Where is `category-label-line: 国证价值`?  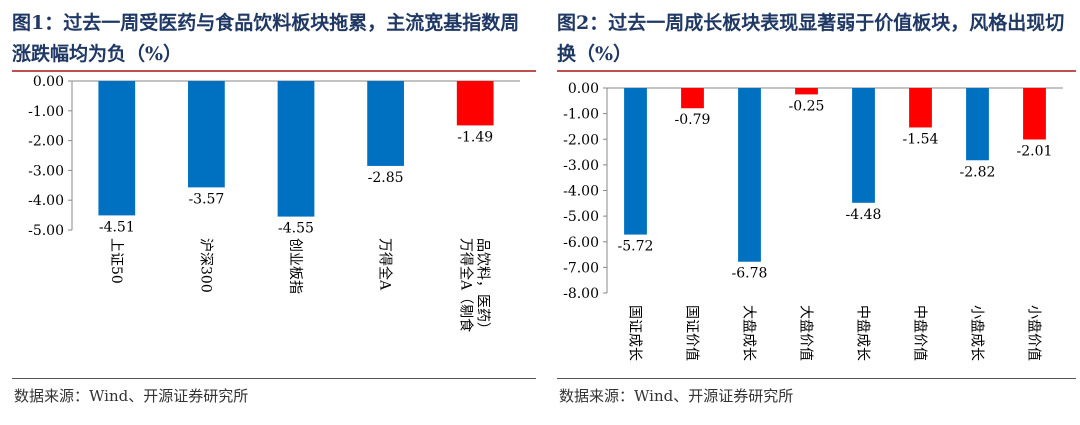 category-label-line: 国证价值 is located at coordinates (692, 333).